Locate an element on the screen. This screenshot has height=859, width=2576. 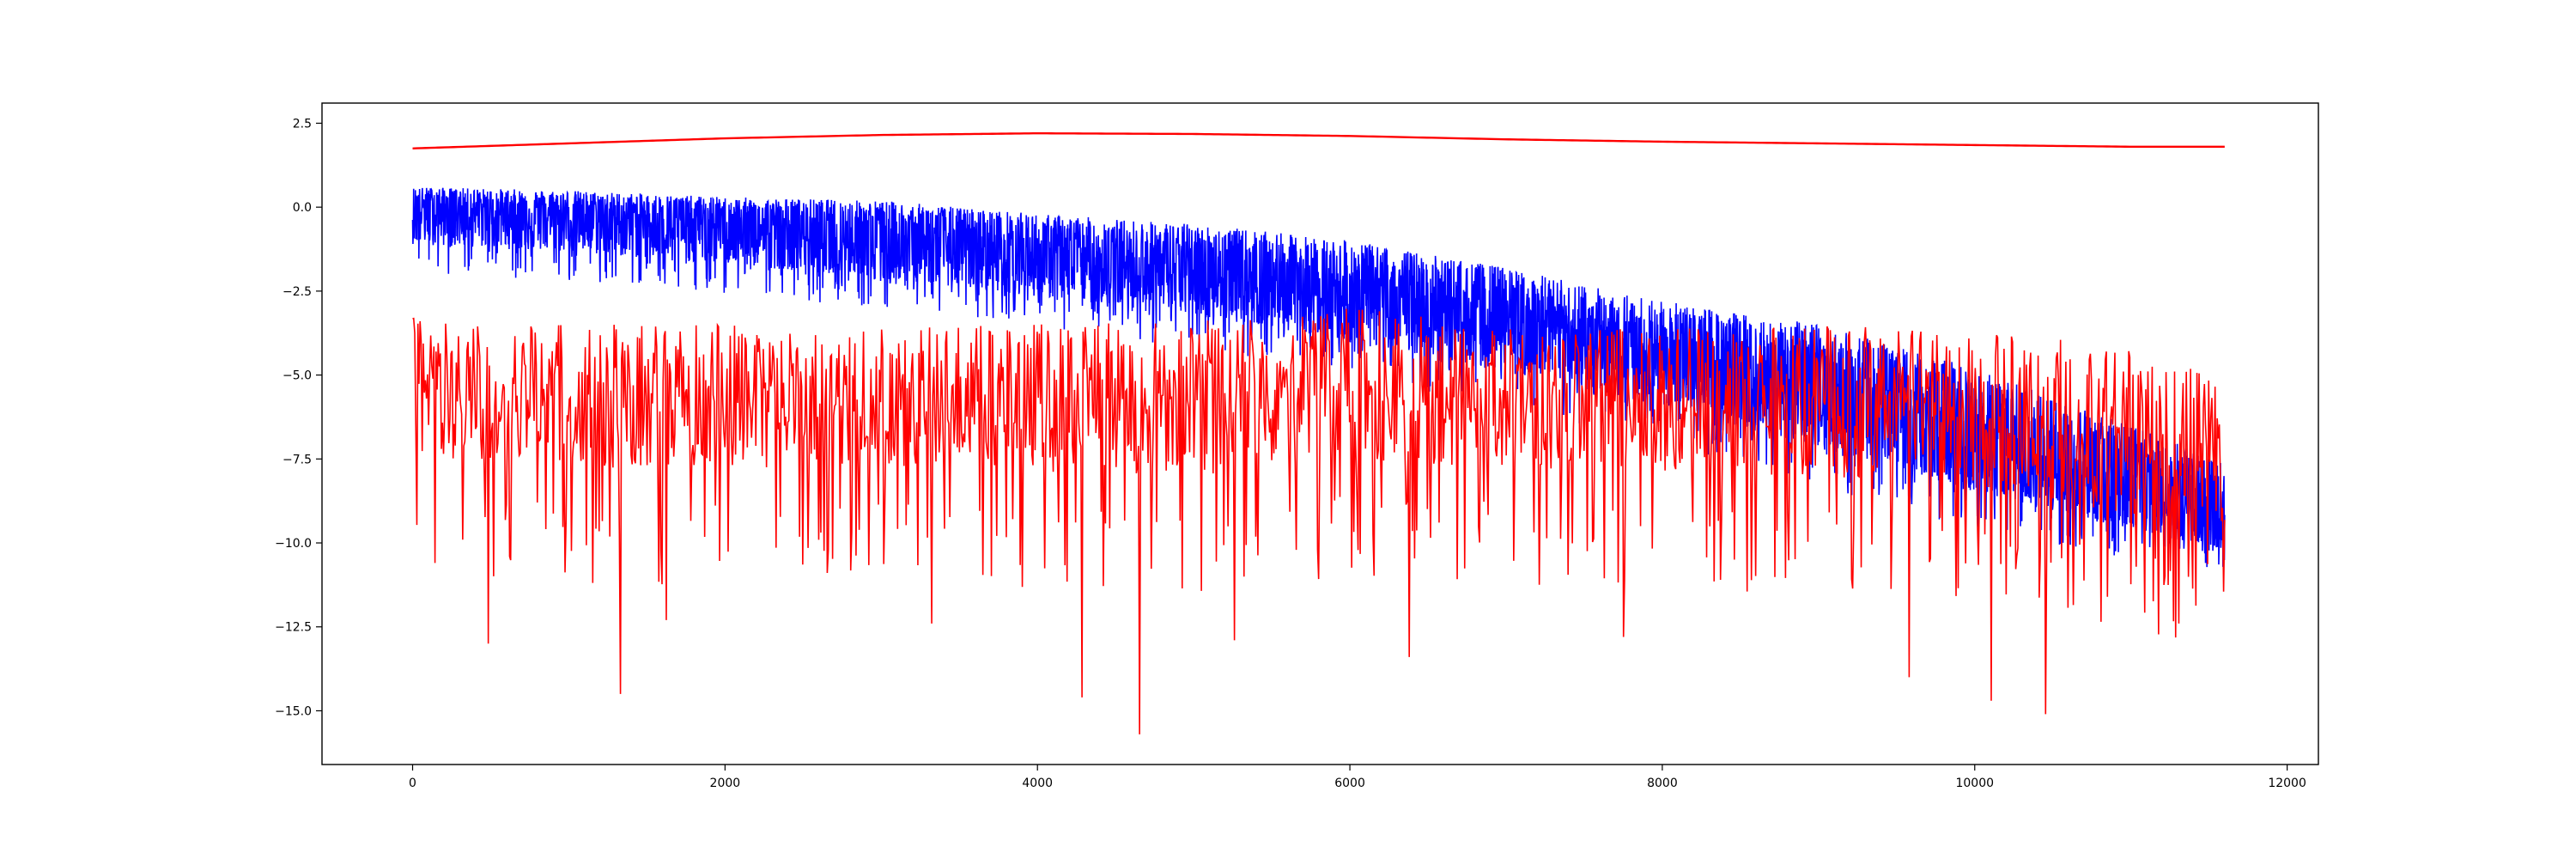
x-tick-label: 10000 is located at coordinates (1975, 783).